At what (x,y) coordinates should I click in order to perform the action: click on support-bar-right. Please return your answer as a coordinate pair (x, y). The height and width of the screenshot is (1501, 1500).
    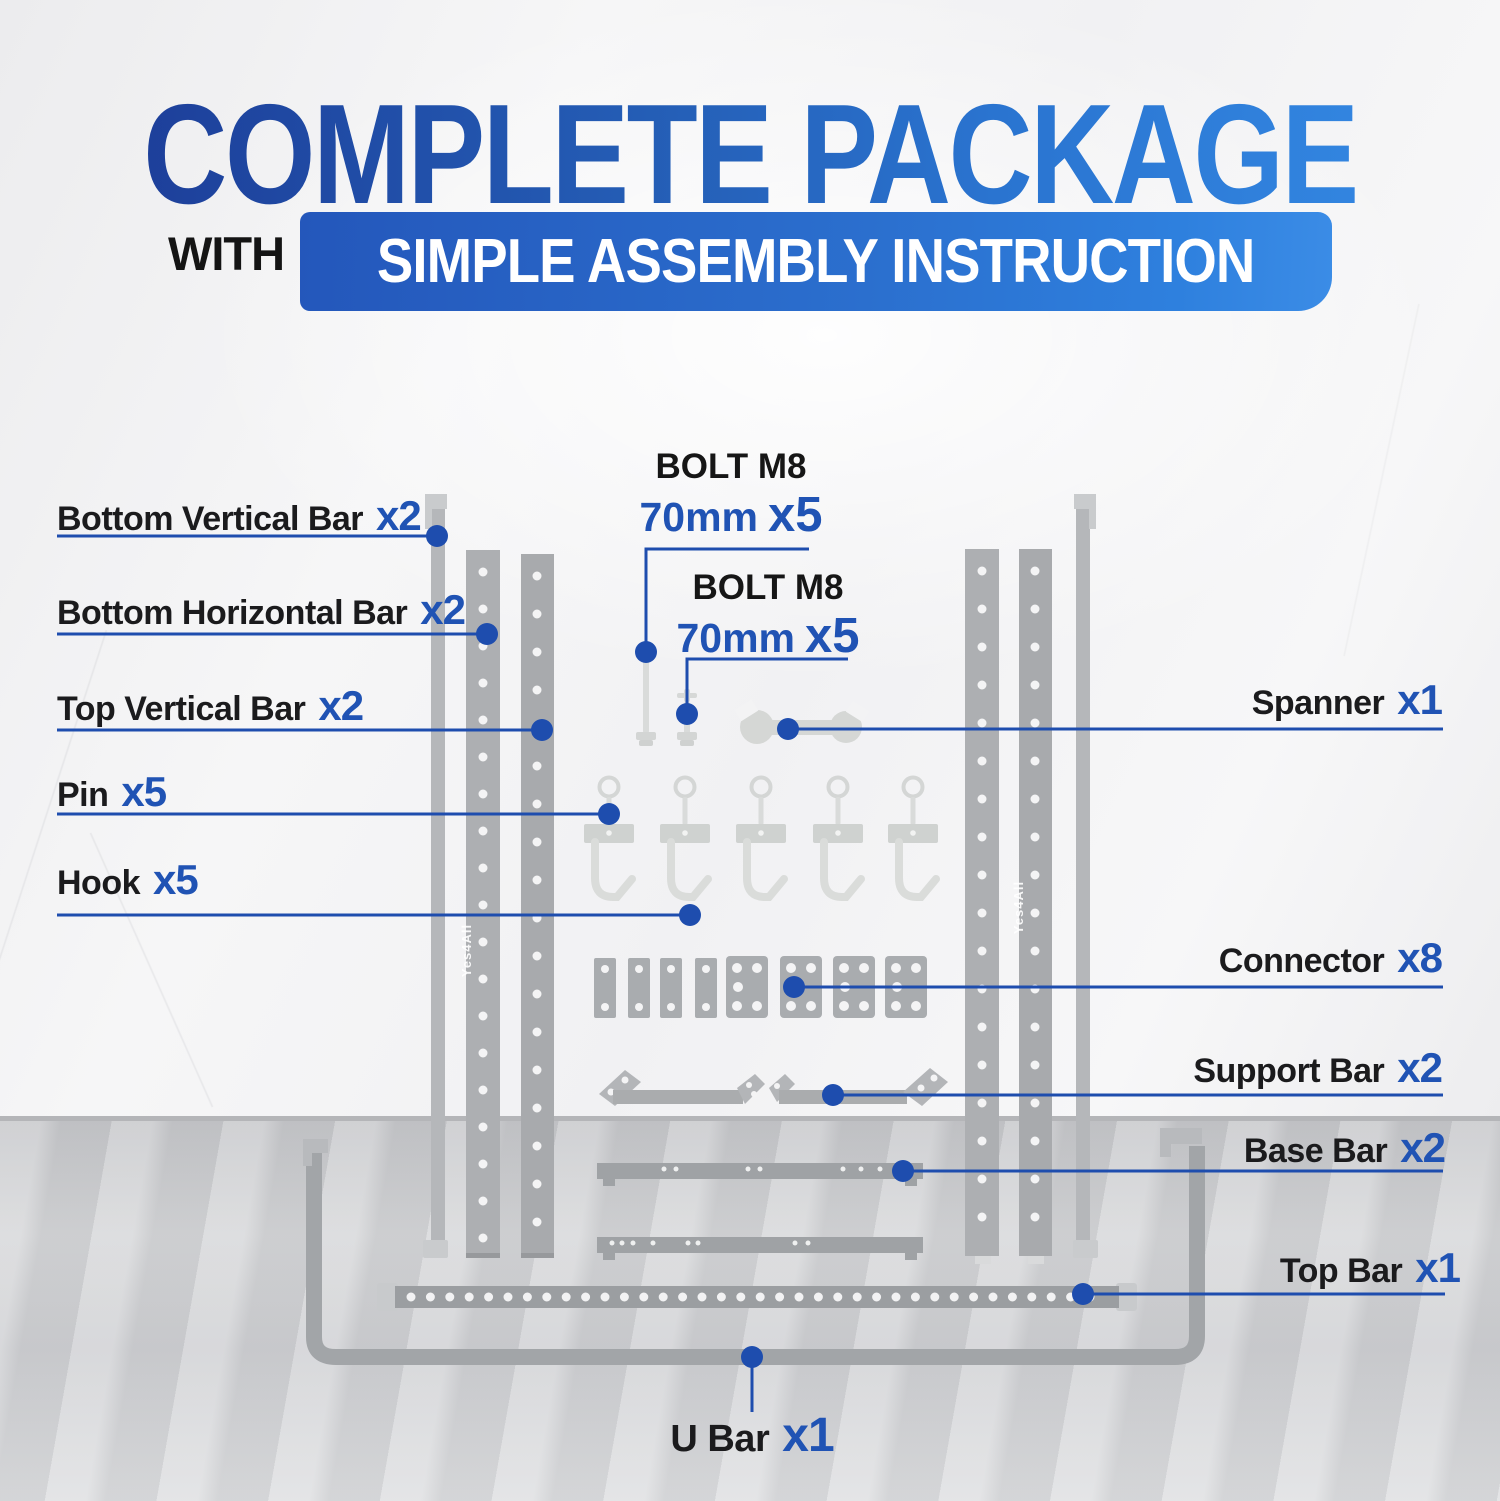
    Looking at the image, I should click on (858, 1087).